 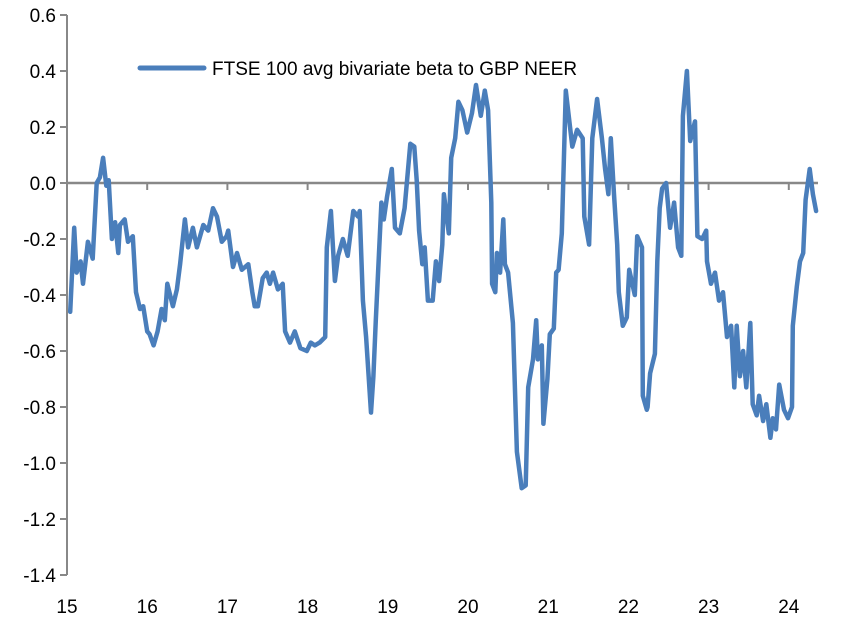 What do you see at coordinates (39, 464) in the screenshot?
I see `y-tick-label: -1.0` at bounding box center [39, 464].